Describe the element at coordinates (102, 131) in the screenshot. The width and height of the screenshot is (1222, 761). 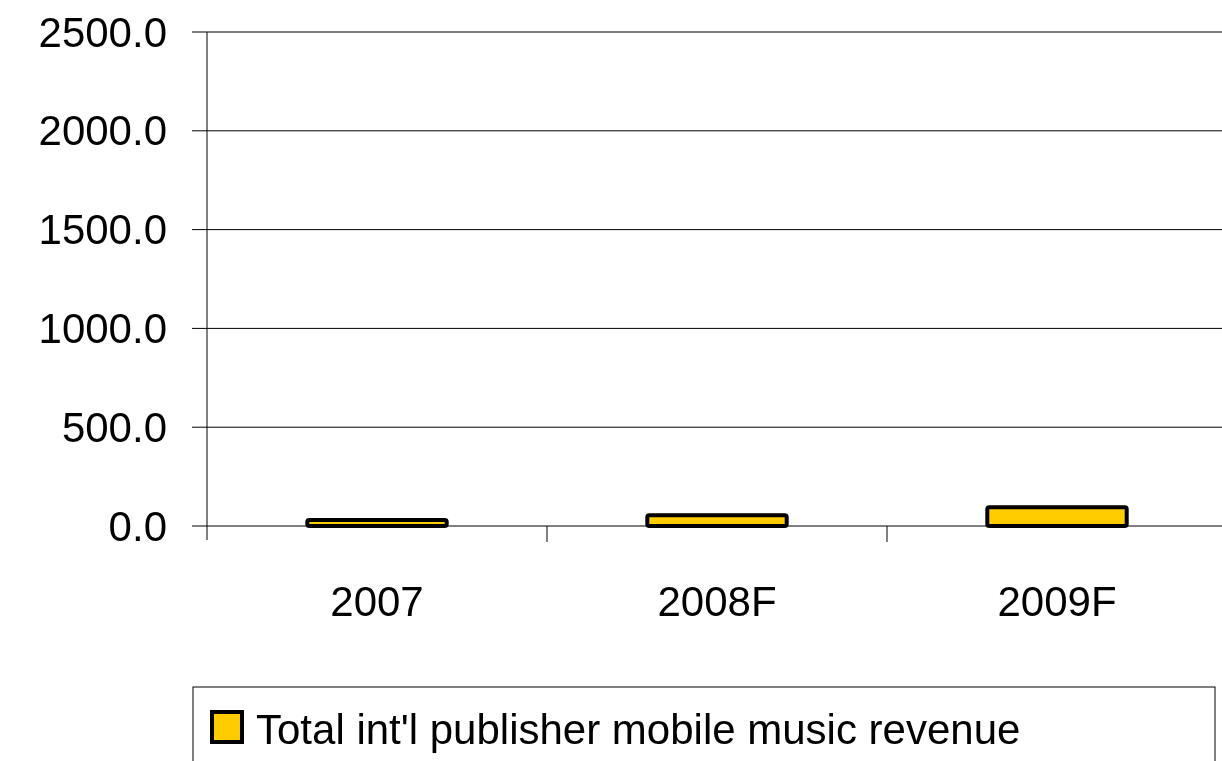
I see `y-tick-label: 2000.0` at that location.